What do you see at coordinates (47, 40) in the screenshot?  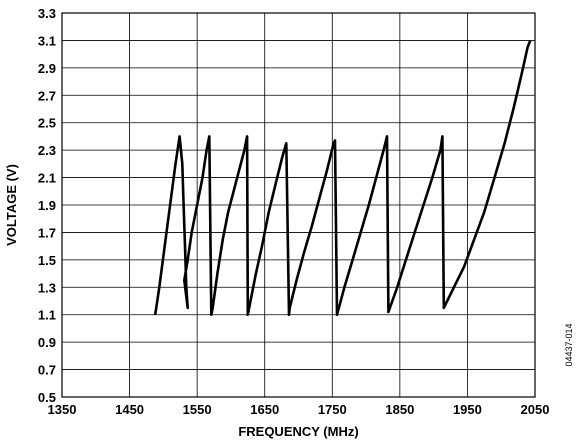 I see `y-tick-label: 3.1` at bounding box center [47, 40].